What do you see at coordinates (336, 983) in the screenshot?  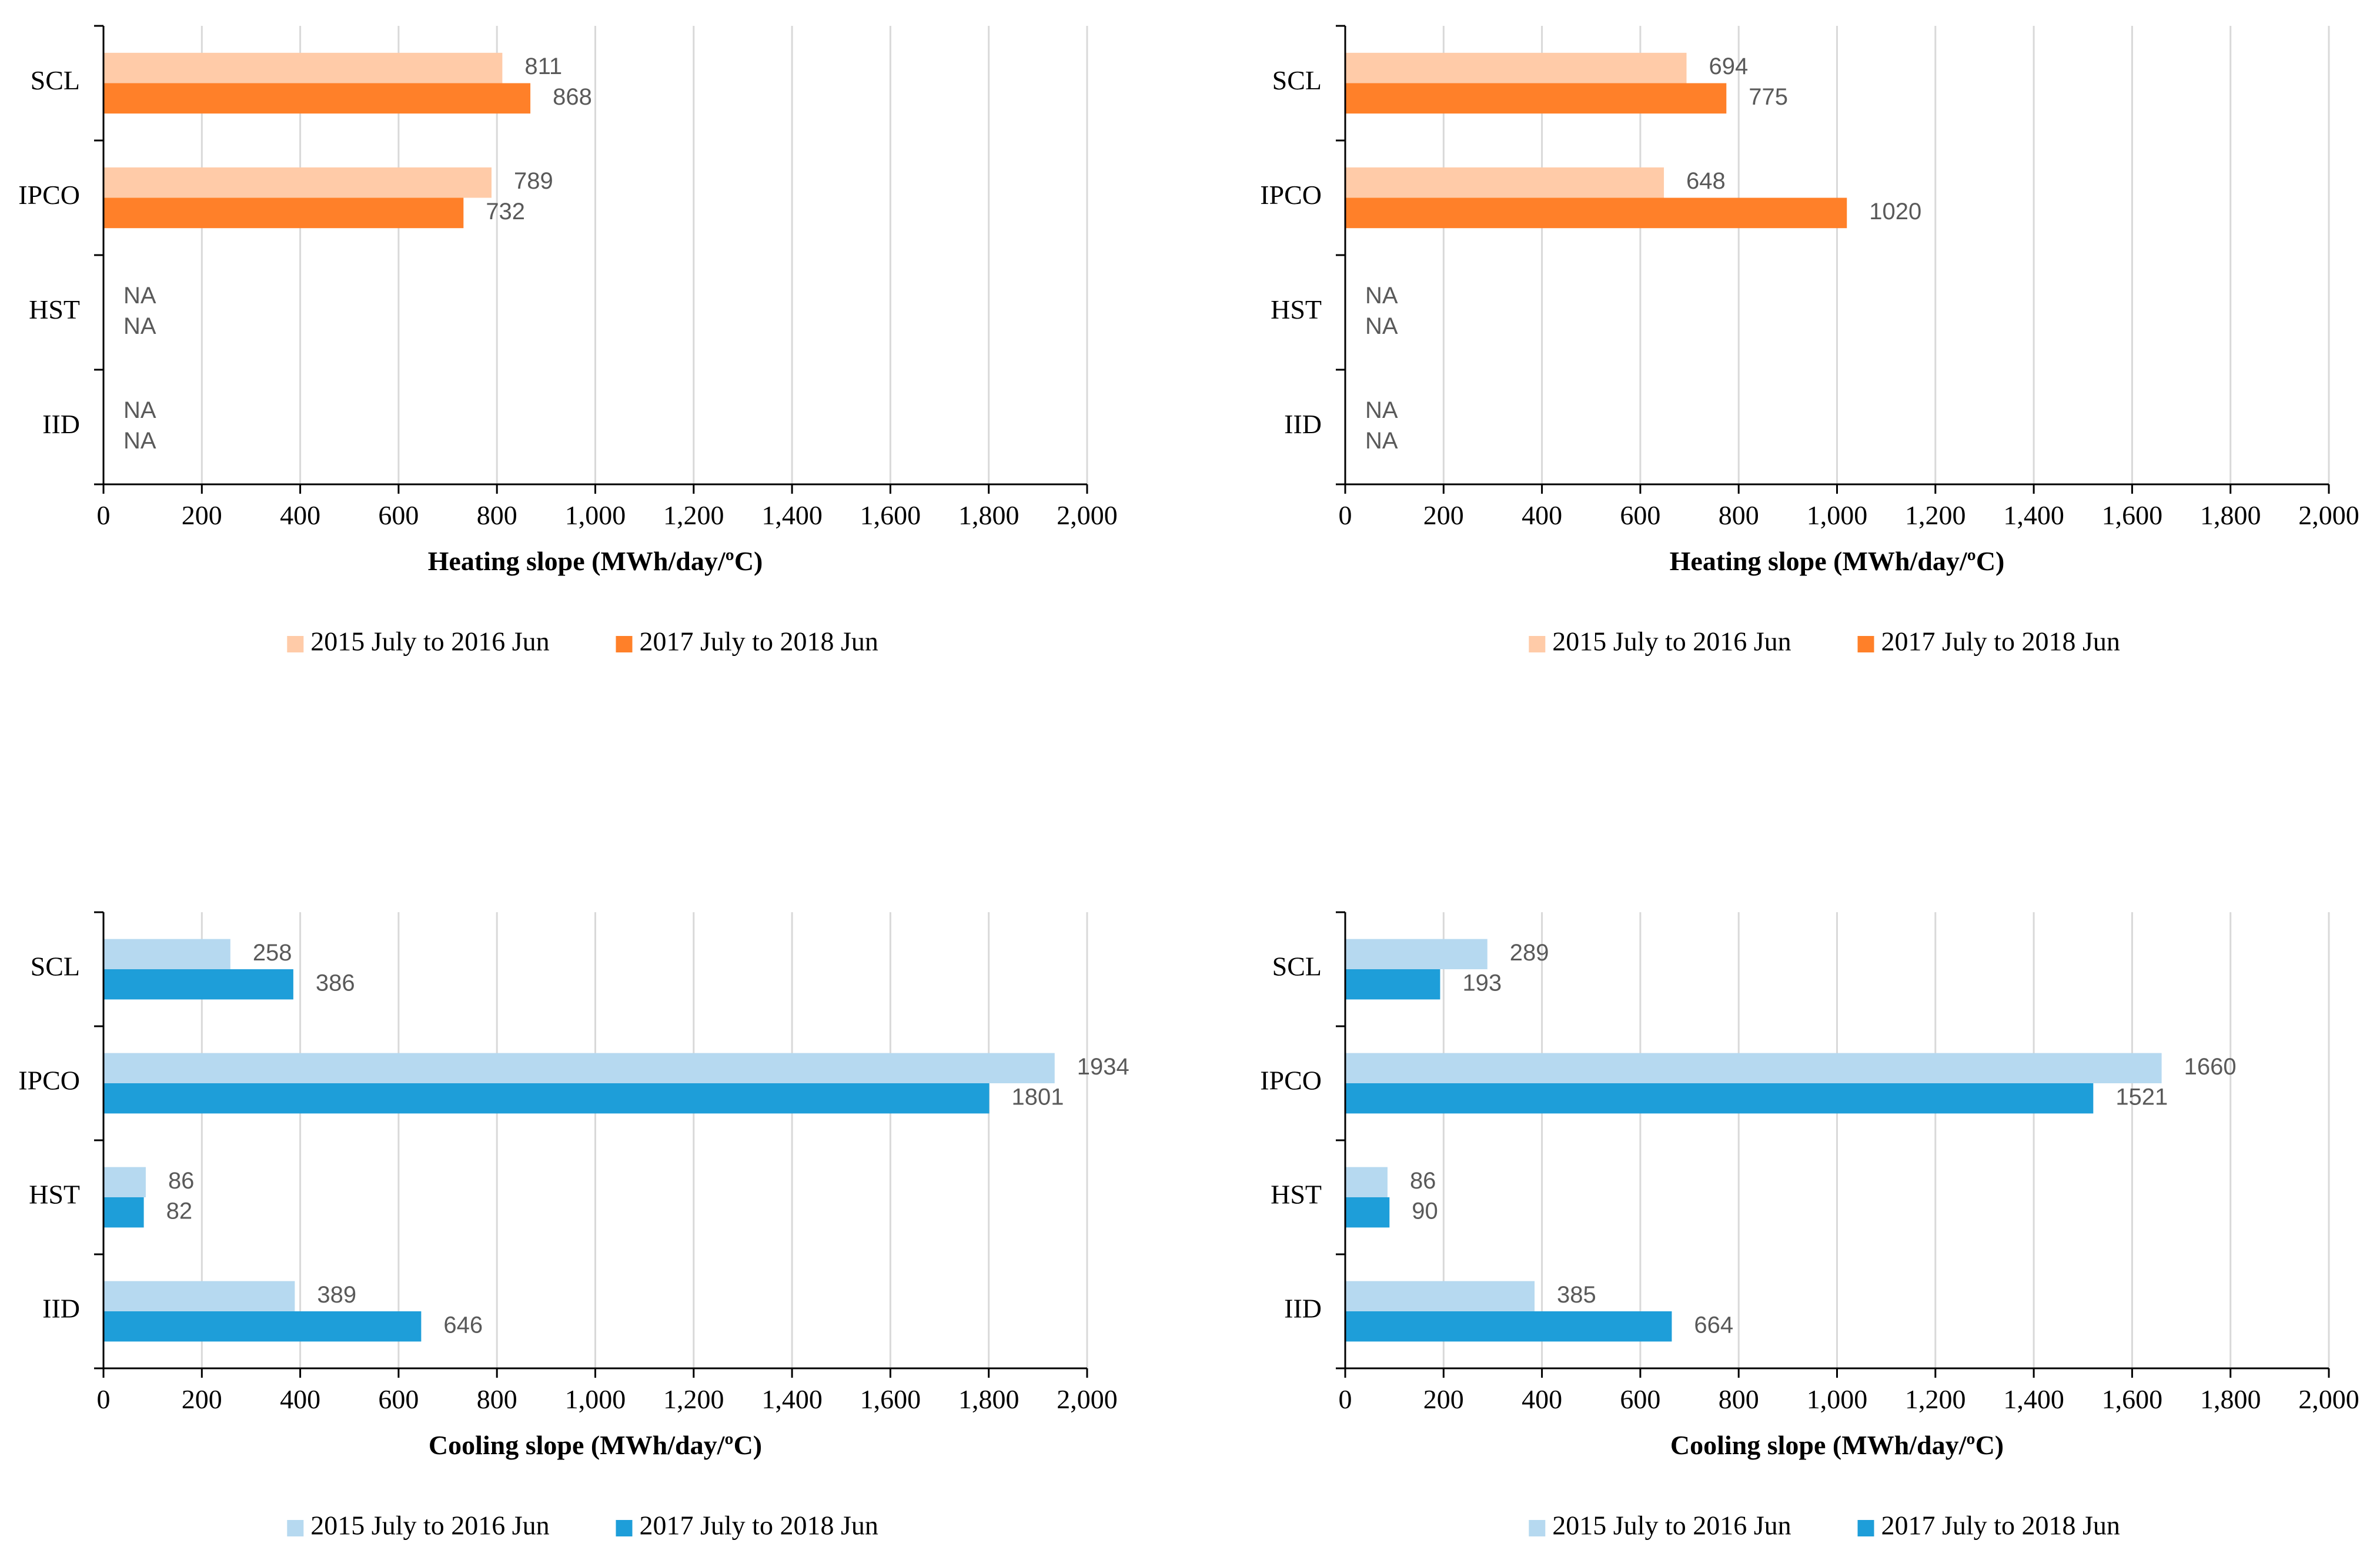 I see `data-label: 386` at bounding box center [336, 983].